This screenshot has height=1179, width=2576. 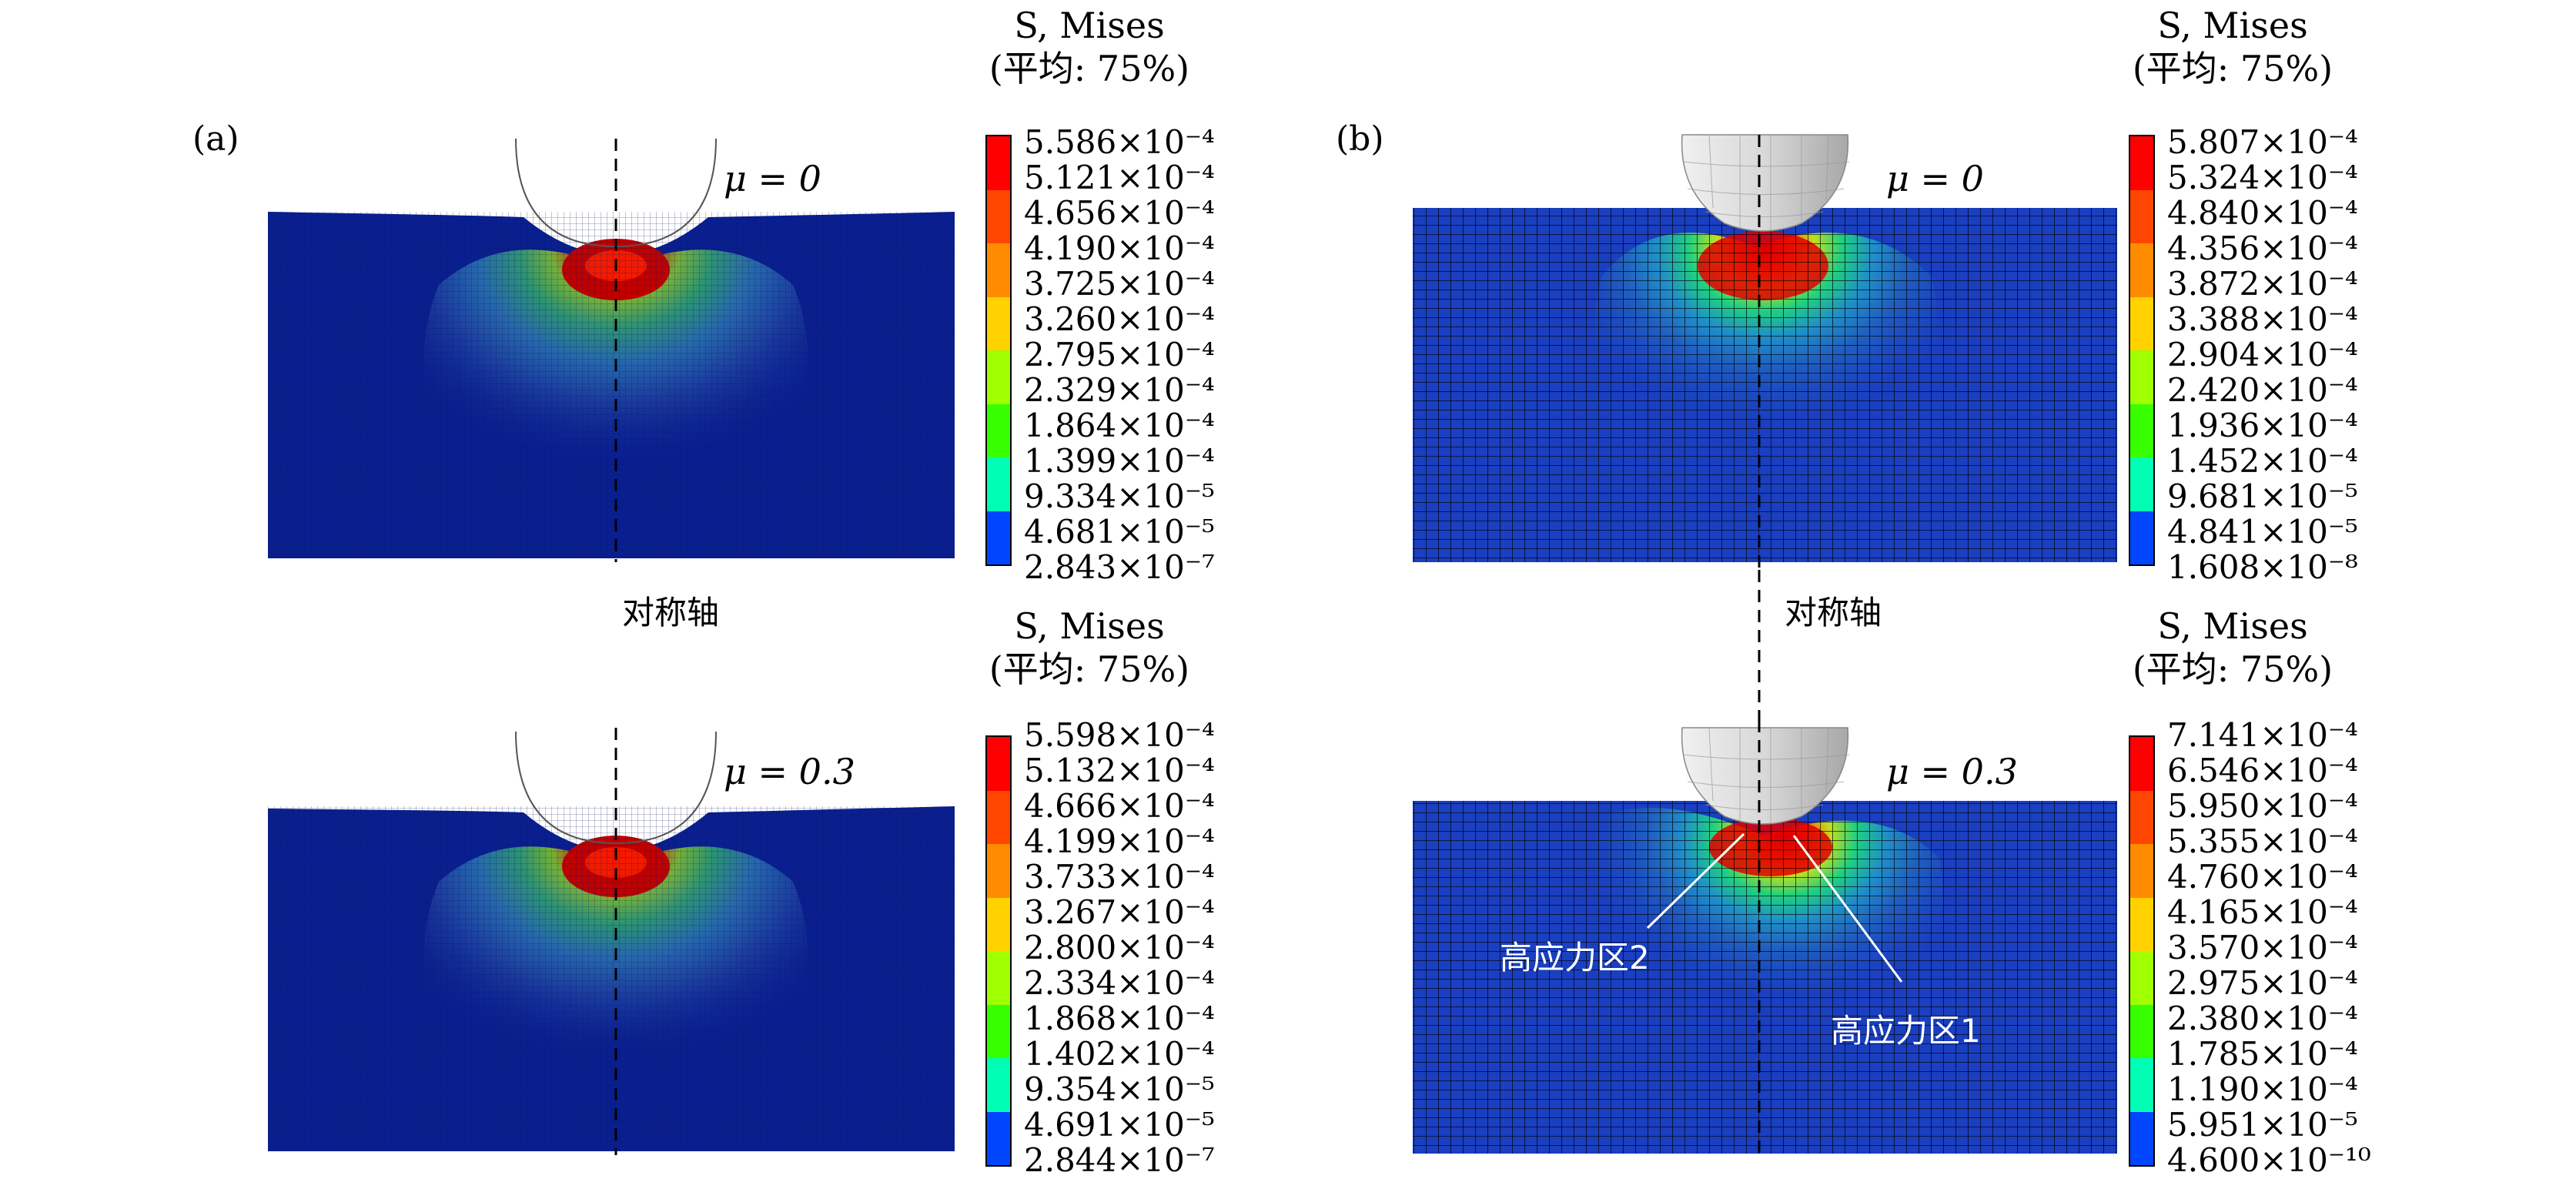 I want to click on legend-value: 3.725×10⁻⁴, so click(x=1120, y=284).